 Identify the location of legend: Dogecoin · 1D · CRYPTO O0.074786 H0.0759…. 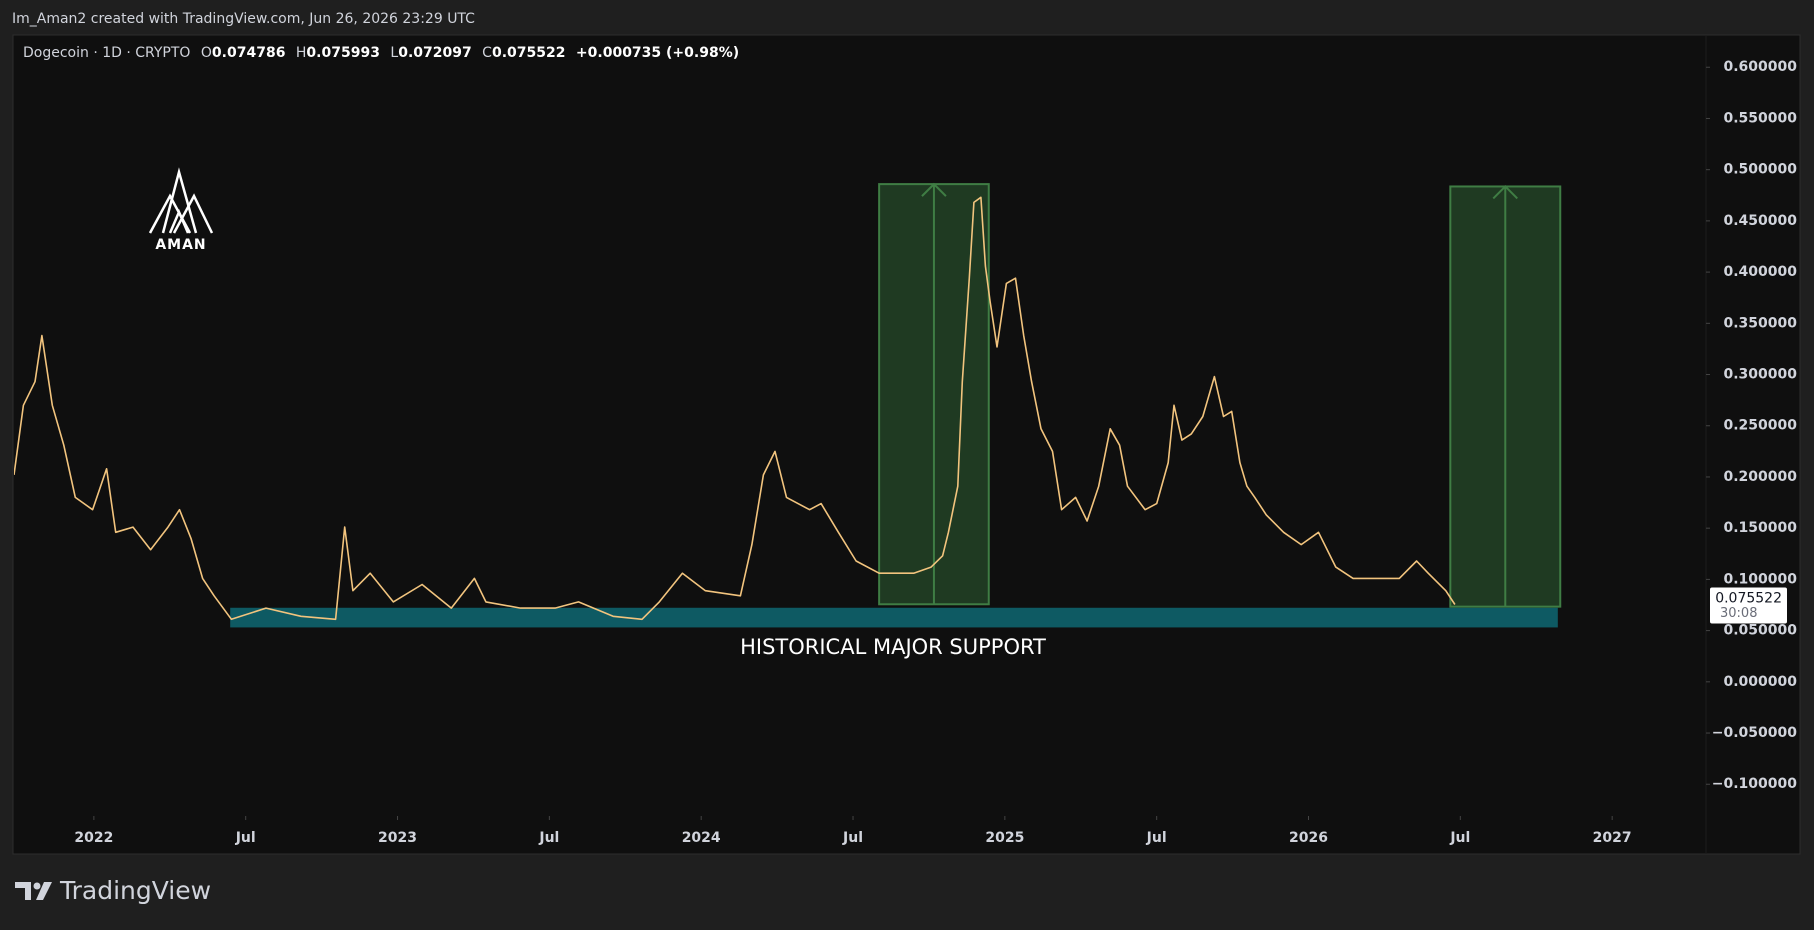
(381, 53).